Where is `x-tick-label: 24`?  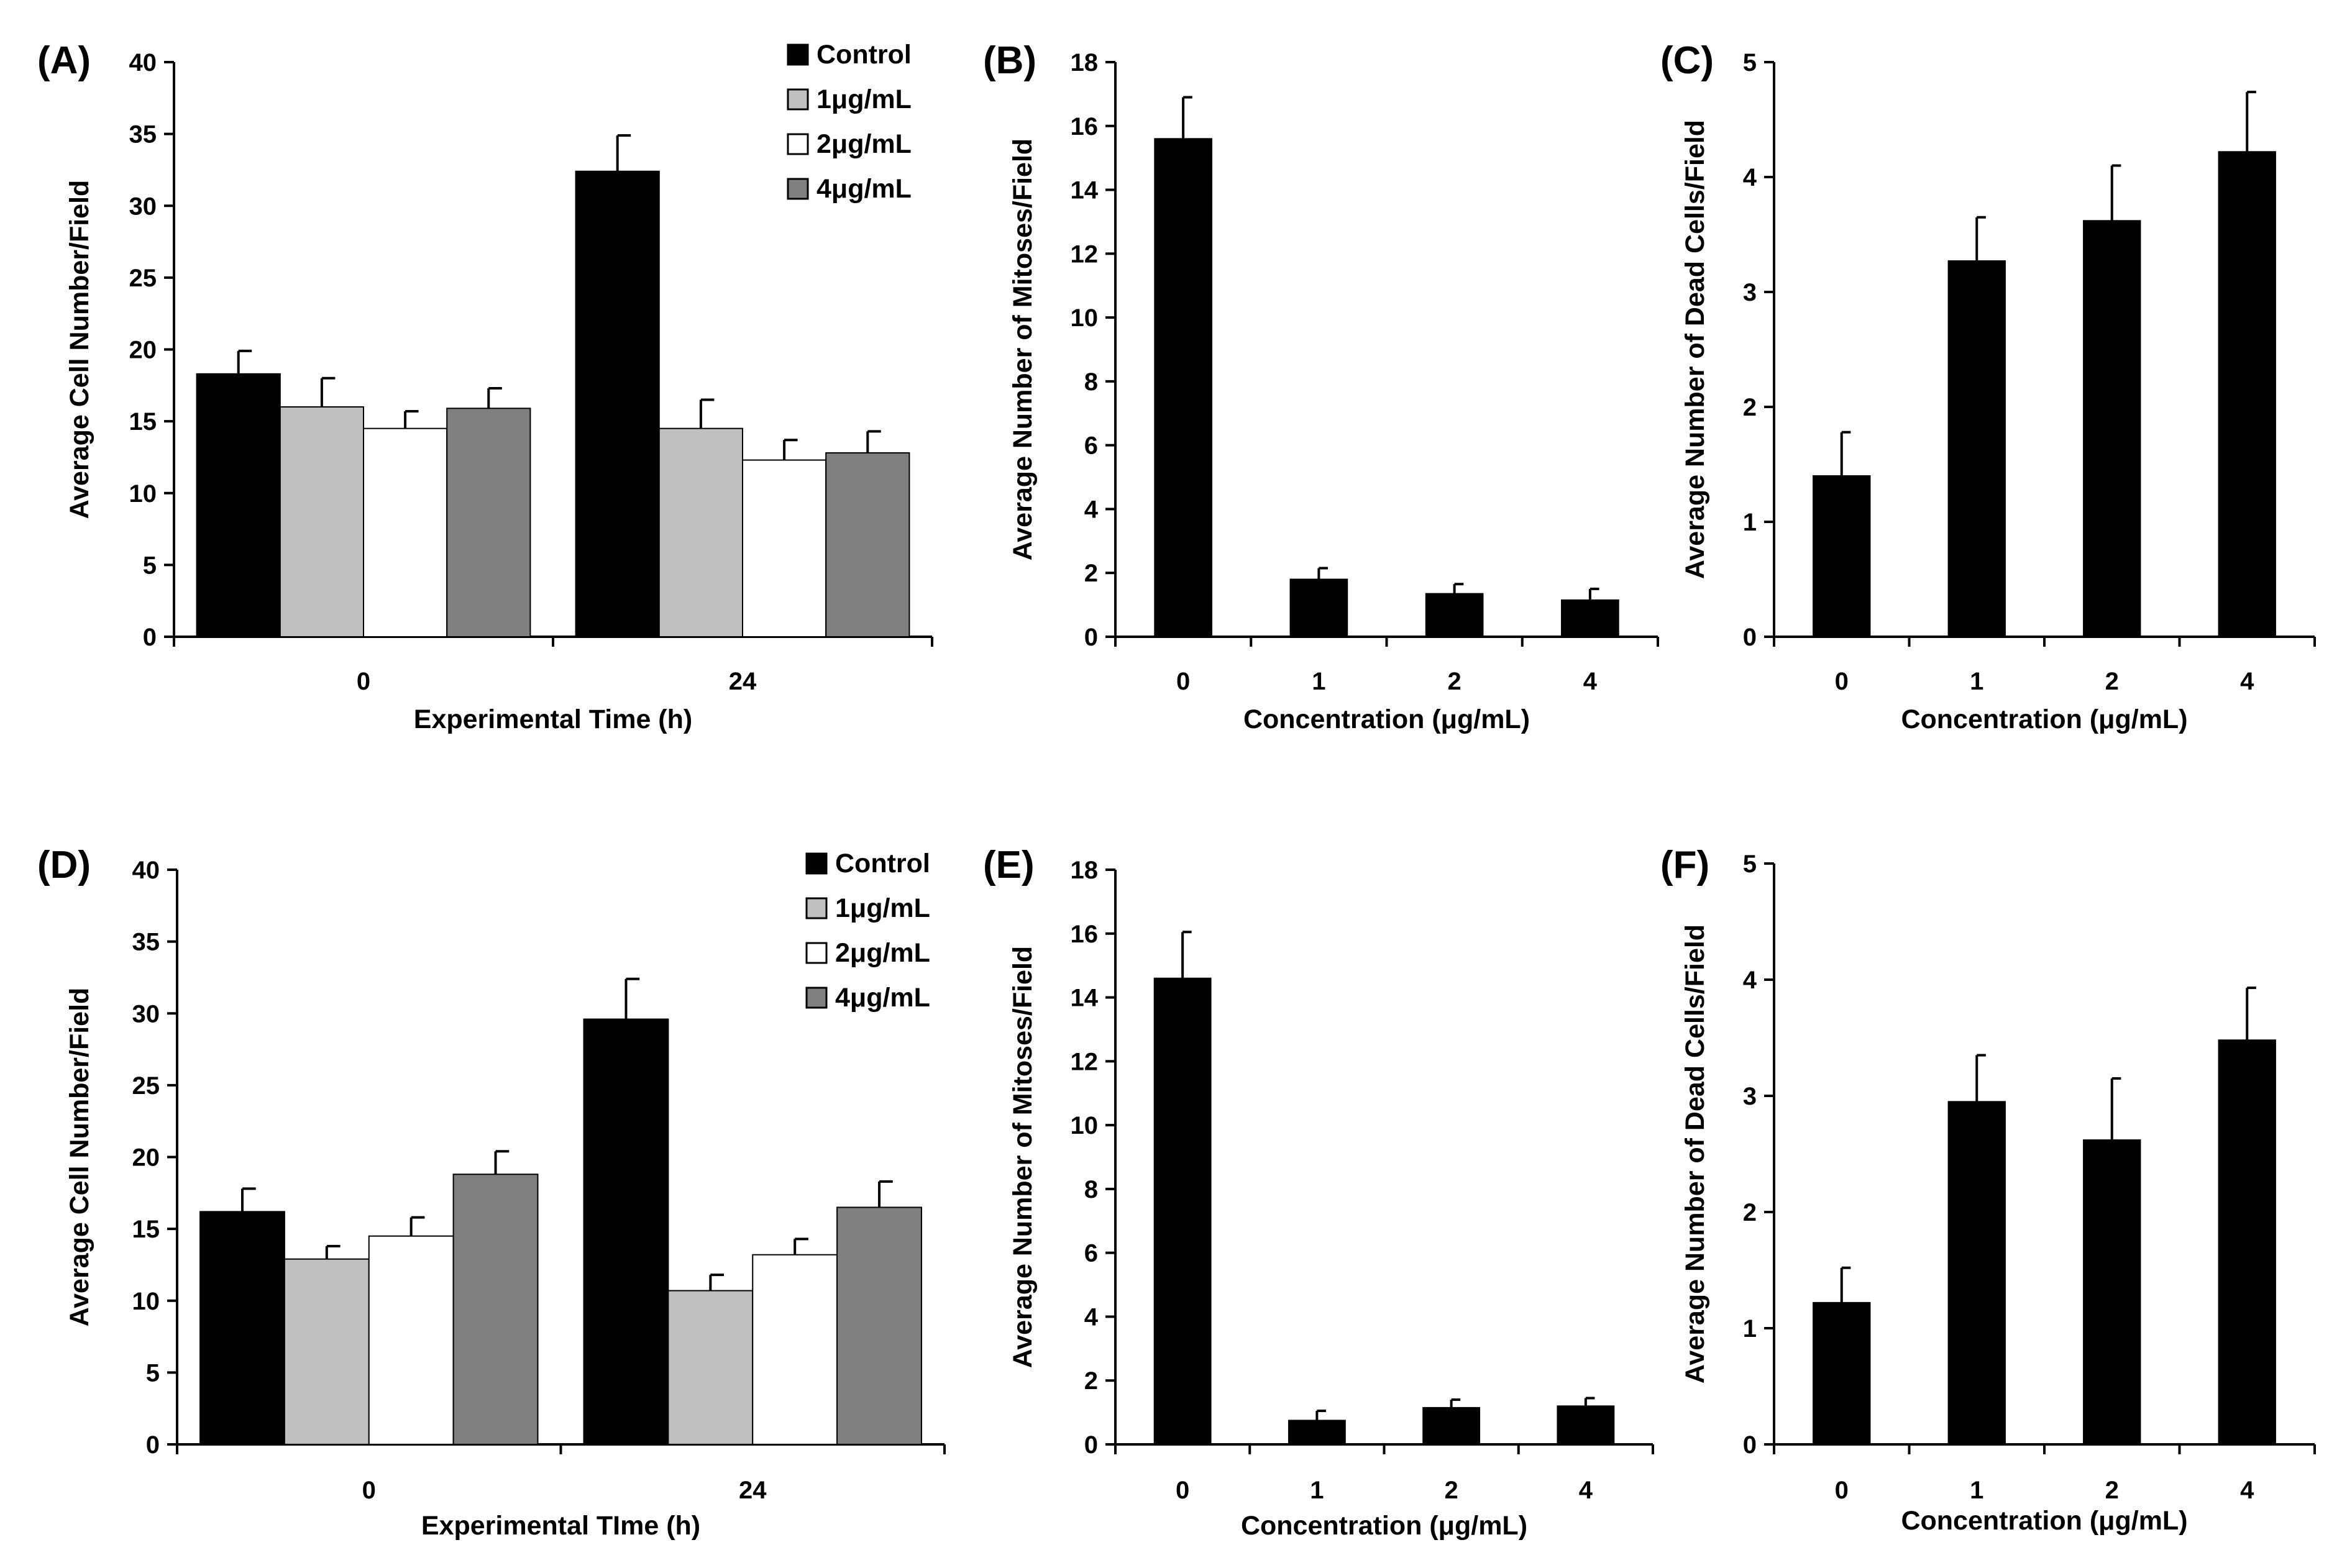
x-tick-label: 24 is located at coordinates (753, 1490).